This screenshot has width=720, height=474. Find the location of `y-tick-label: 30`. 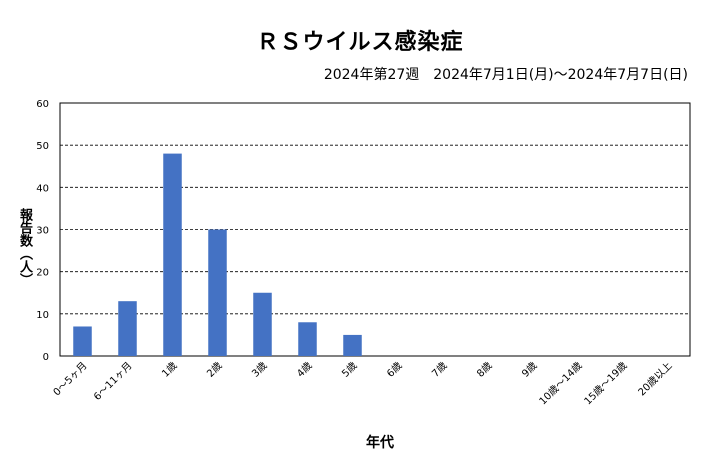

y-tick-label: 30 is located at coordinates (42, 231).